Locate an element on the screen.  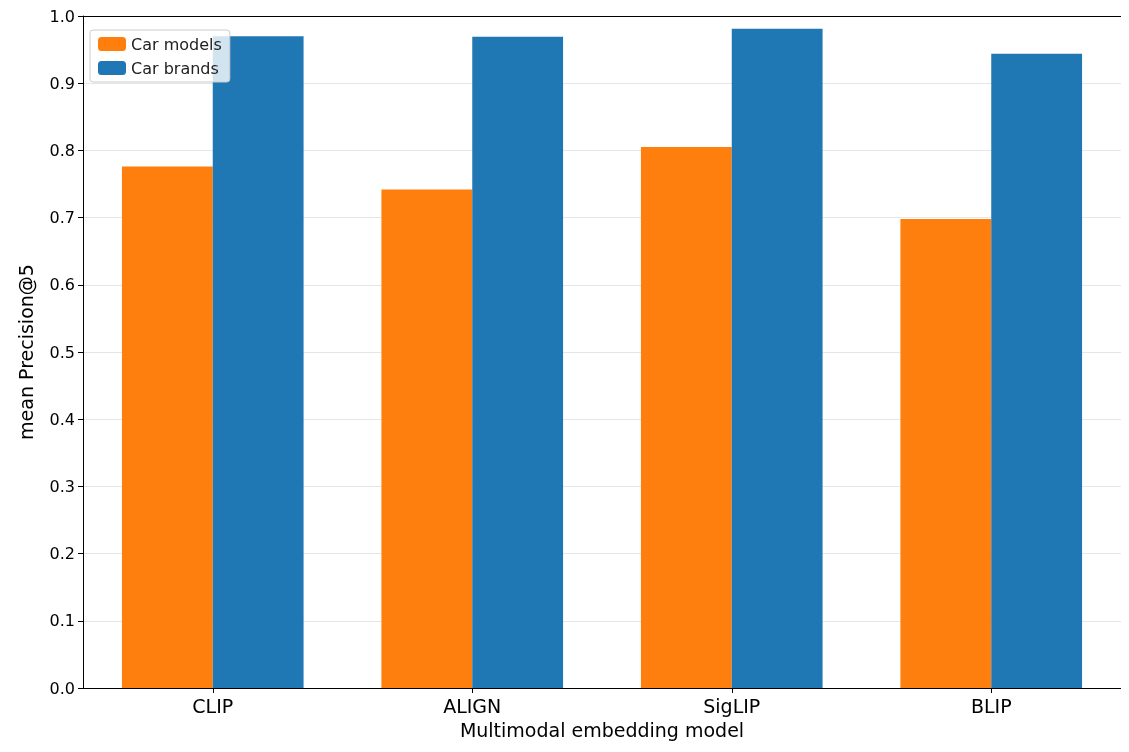
y-tick-label: 0.0 is located at coordinates (62, 688).